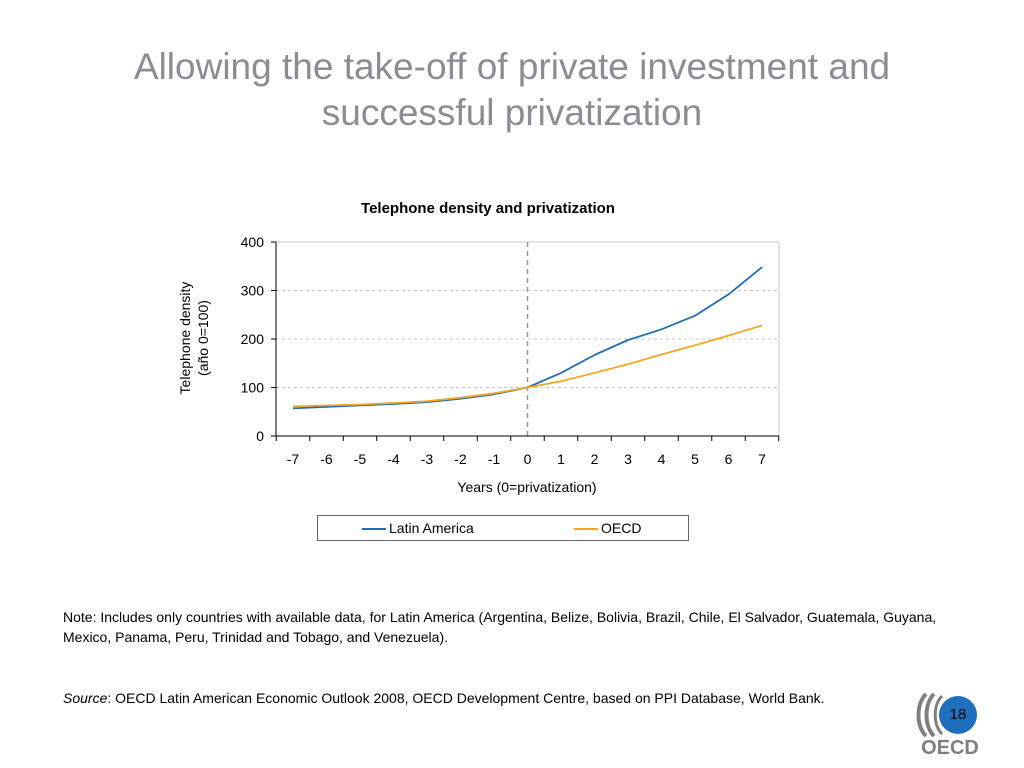  What do you see at coordinates (494, 459) in the screenshot?
I see `x-tick-label: -1` at bounding box center [494, 459].